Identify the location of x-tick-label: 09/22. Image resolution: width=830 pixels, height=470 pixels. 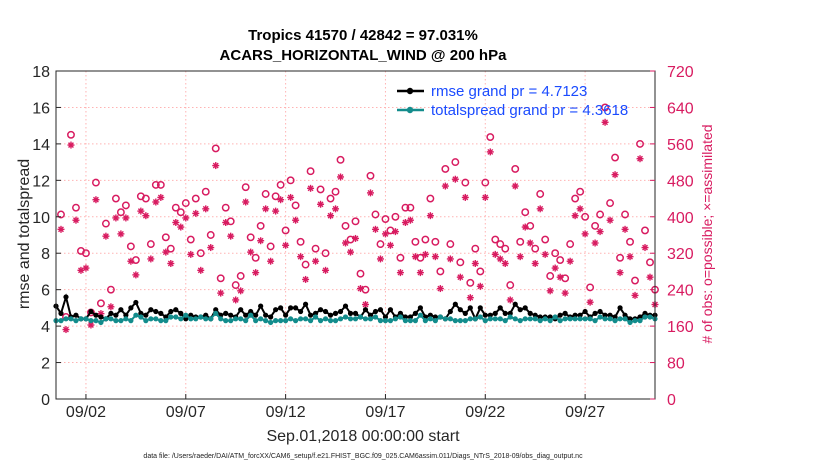
(485, 412).